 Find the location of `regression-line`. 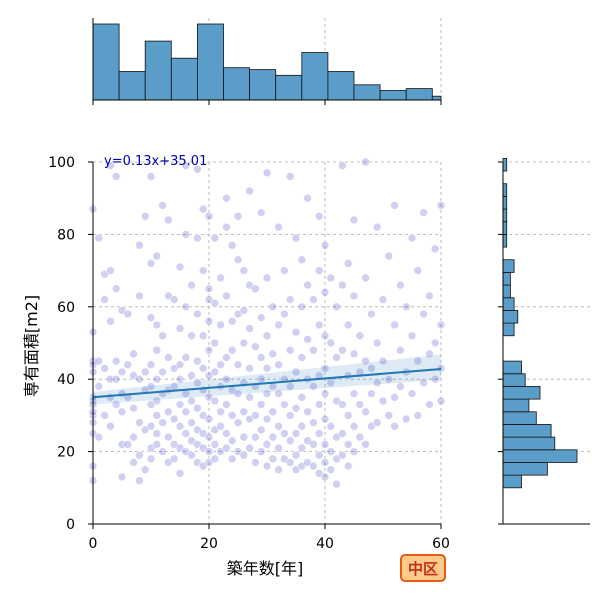

regression-line is located at coordinates (267, 379).